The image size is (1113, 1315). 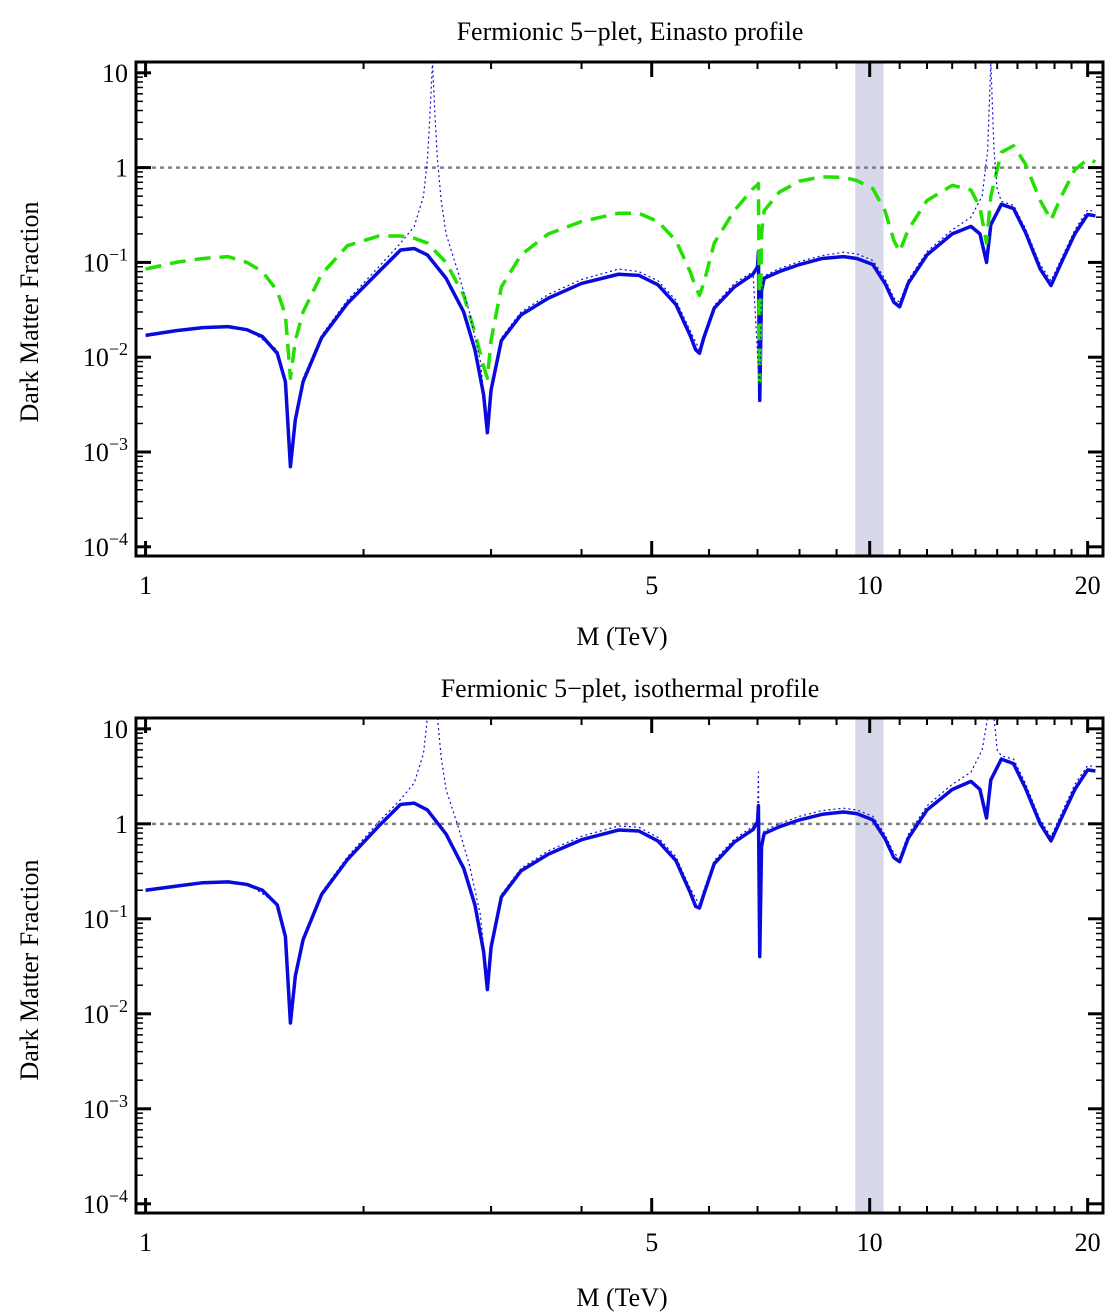 I want to click on chart-title: Fermionic 5−plet, Einasto profile, so click(x=630, y=31).